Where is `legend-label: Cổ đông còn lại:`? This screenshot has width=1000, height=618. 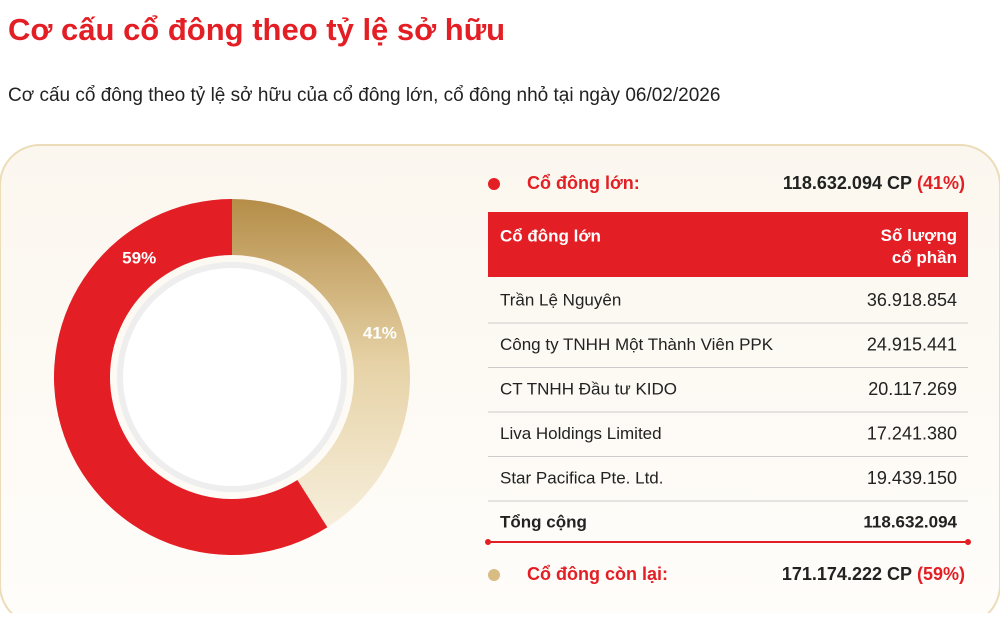 legend-label: Cổ đông còn lại: is located at coordinates (597, 574).